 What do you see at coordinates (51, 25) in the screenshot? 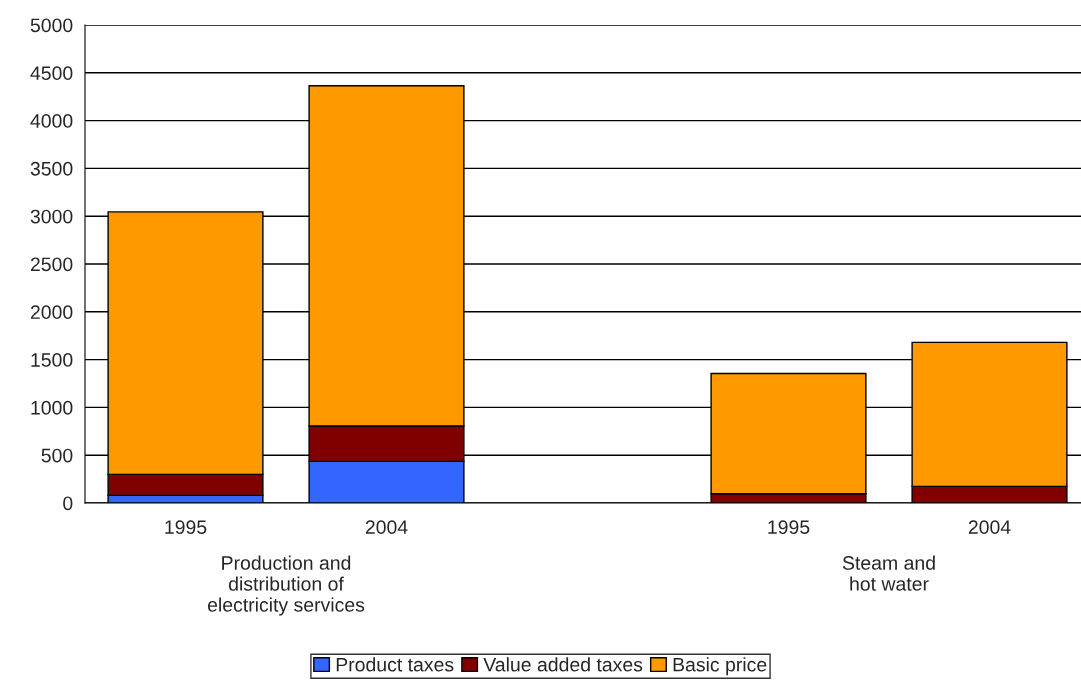
I see `y-tick-label: 5000` at bounding box center [51, 25].